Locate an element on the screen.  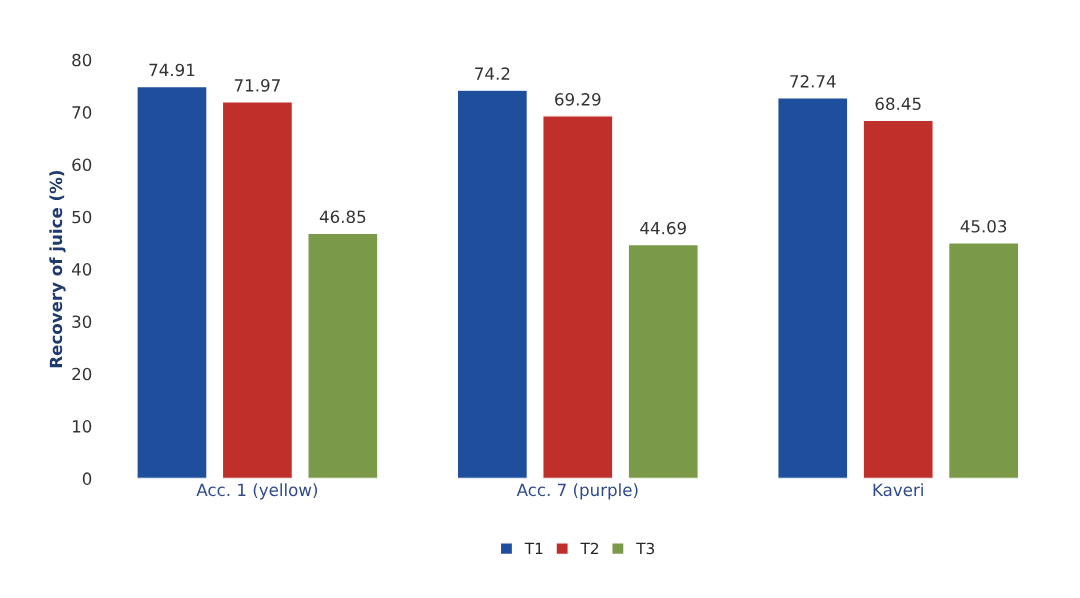
y-tick-label: 60 is located at coordinates (82, 165).